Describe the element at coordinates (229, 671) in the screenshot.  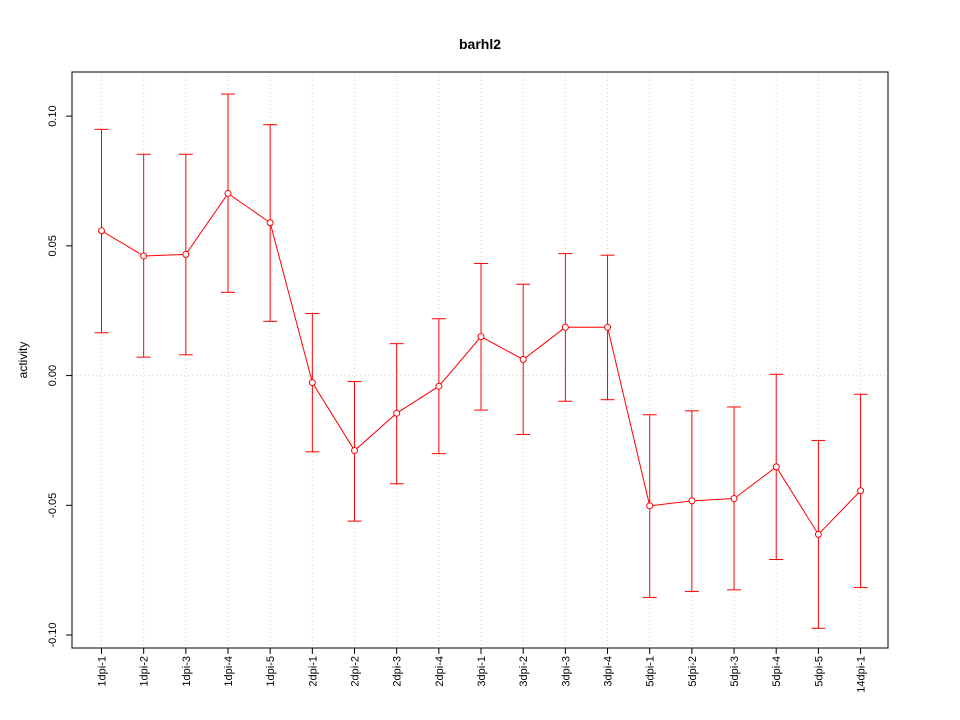
I see `x-tick-label: 1dpi-4` at that location.